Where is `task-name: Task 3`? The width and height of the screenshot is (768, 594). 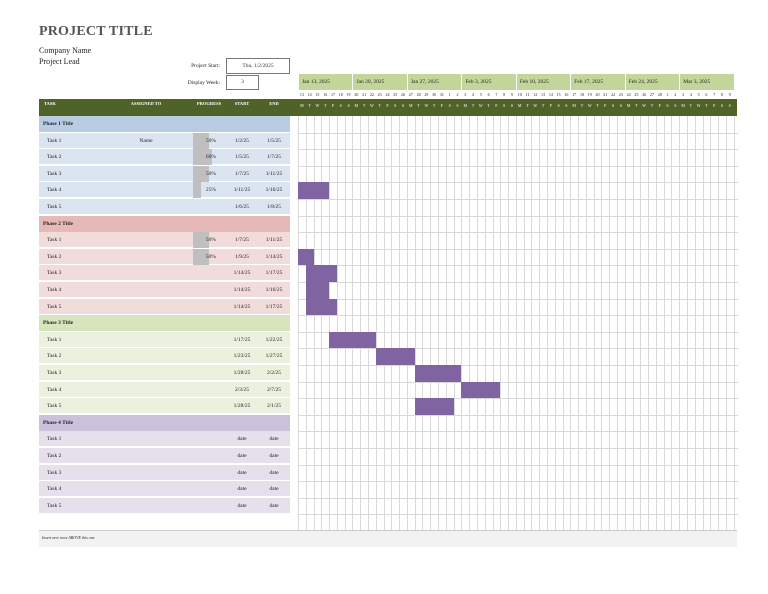
task-name: Task 3 is located at coordinates (54, 472).